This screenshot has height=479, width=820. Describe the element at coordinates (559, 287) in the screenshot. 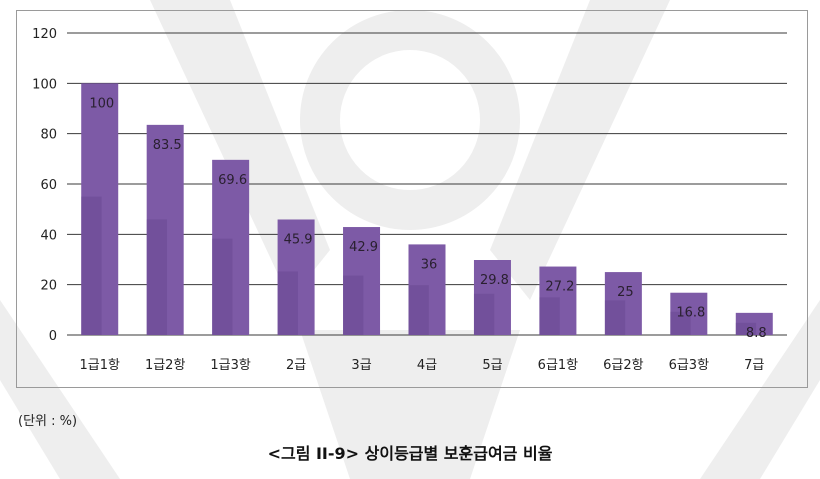

I see `data-label: 27.2` at that location.